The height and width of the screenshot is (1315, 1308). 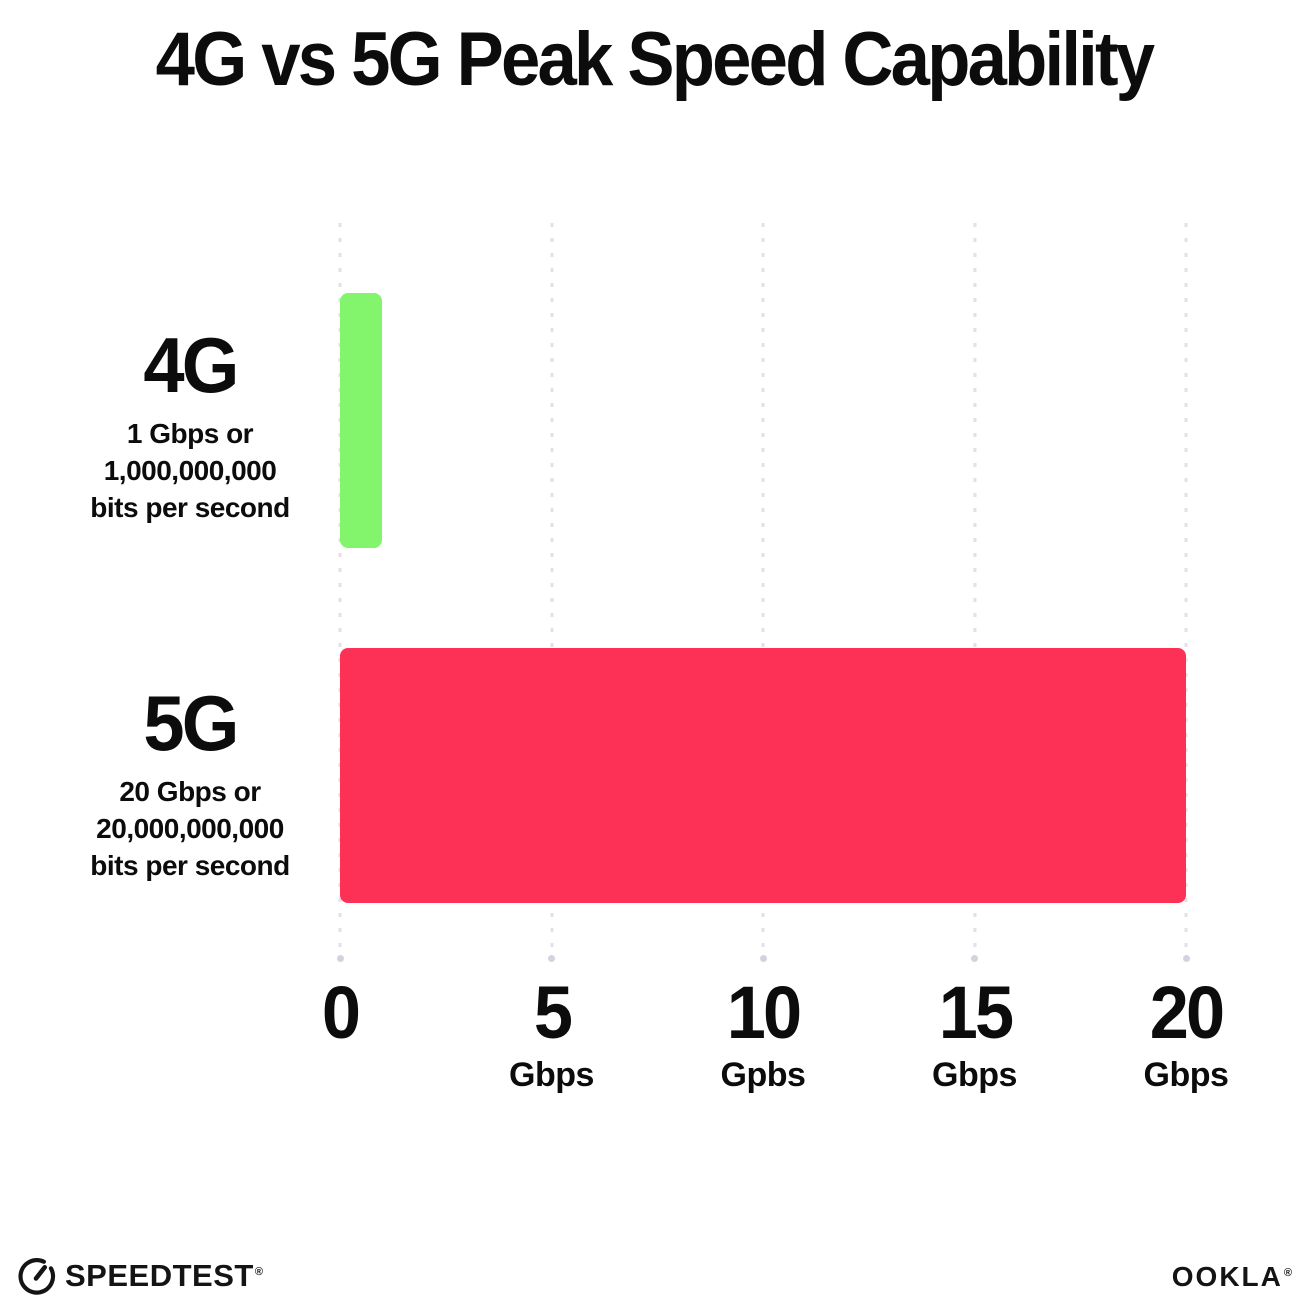 I want to click on ookla-logo: OOKLA®, so click(x=1233, y=1277).